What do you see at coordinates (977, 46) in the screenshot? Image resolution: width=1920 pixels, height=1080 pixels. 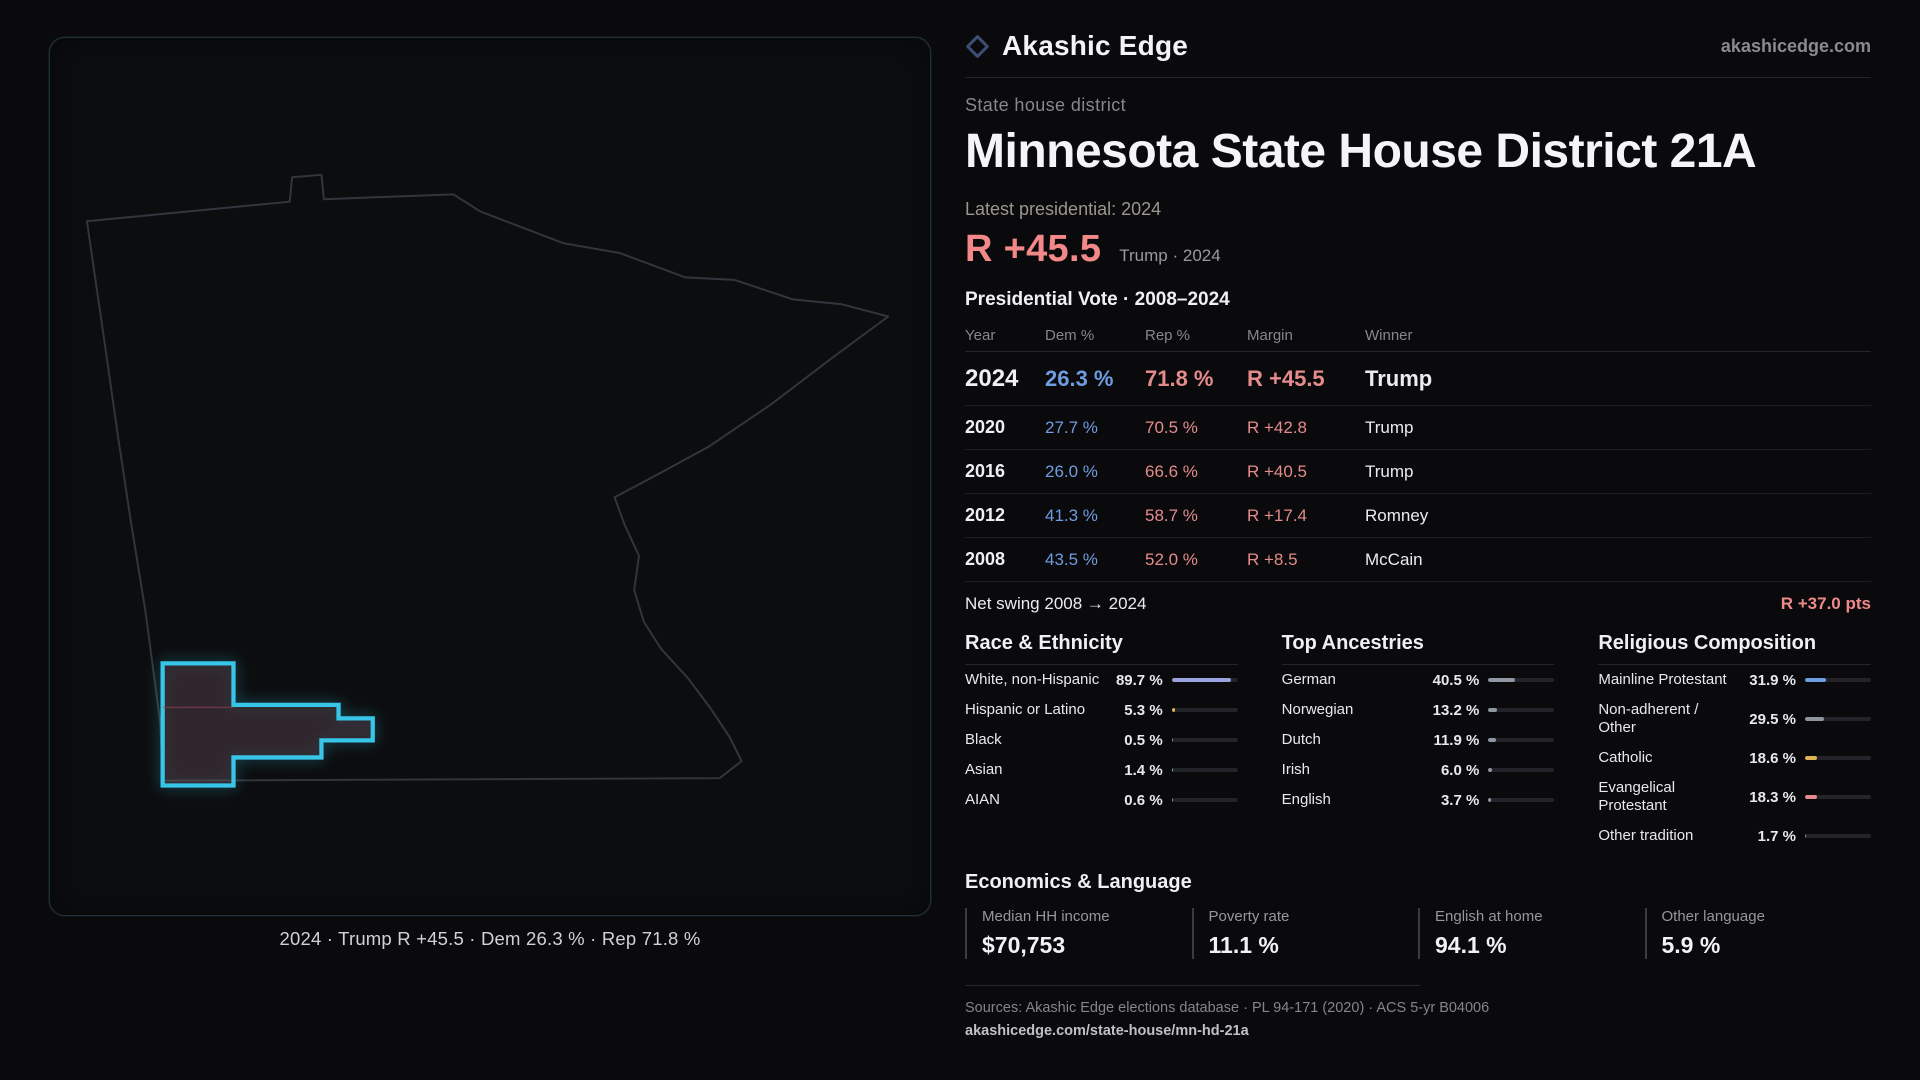 I see `brand-diamond-icon` at bounding box center [977, 46].